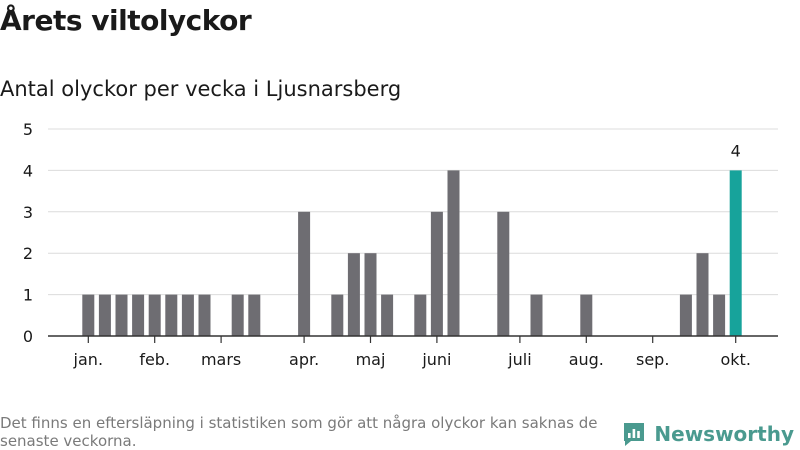 The height and width of the screenshot is (450, 800). I want to click on chart-title: Årets viltolyckor, so click(126, 20).